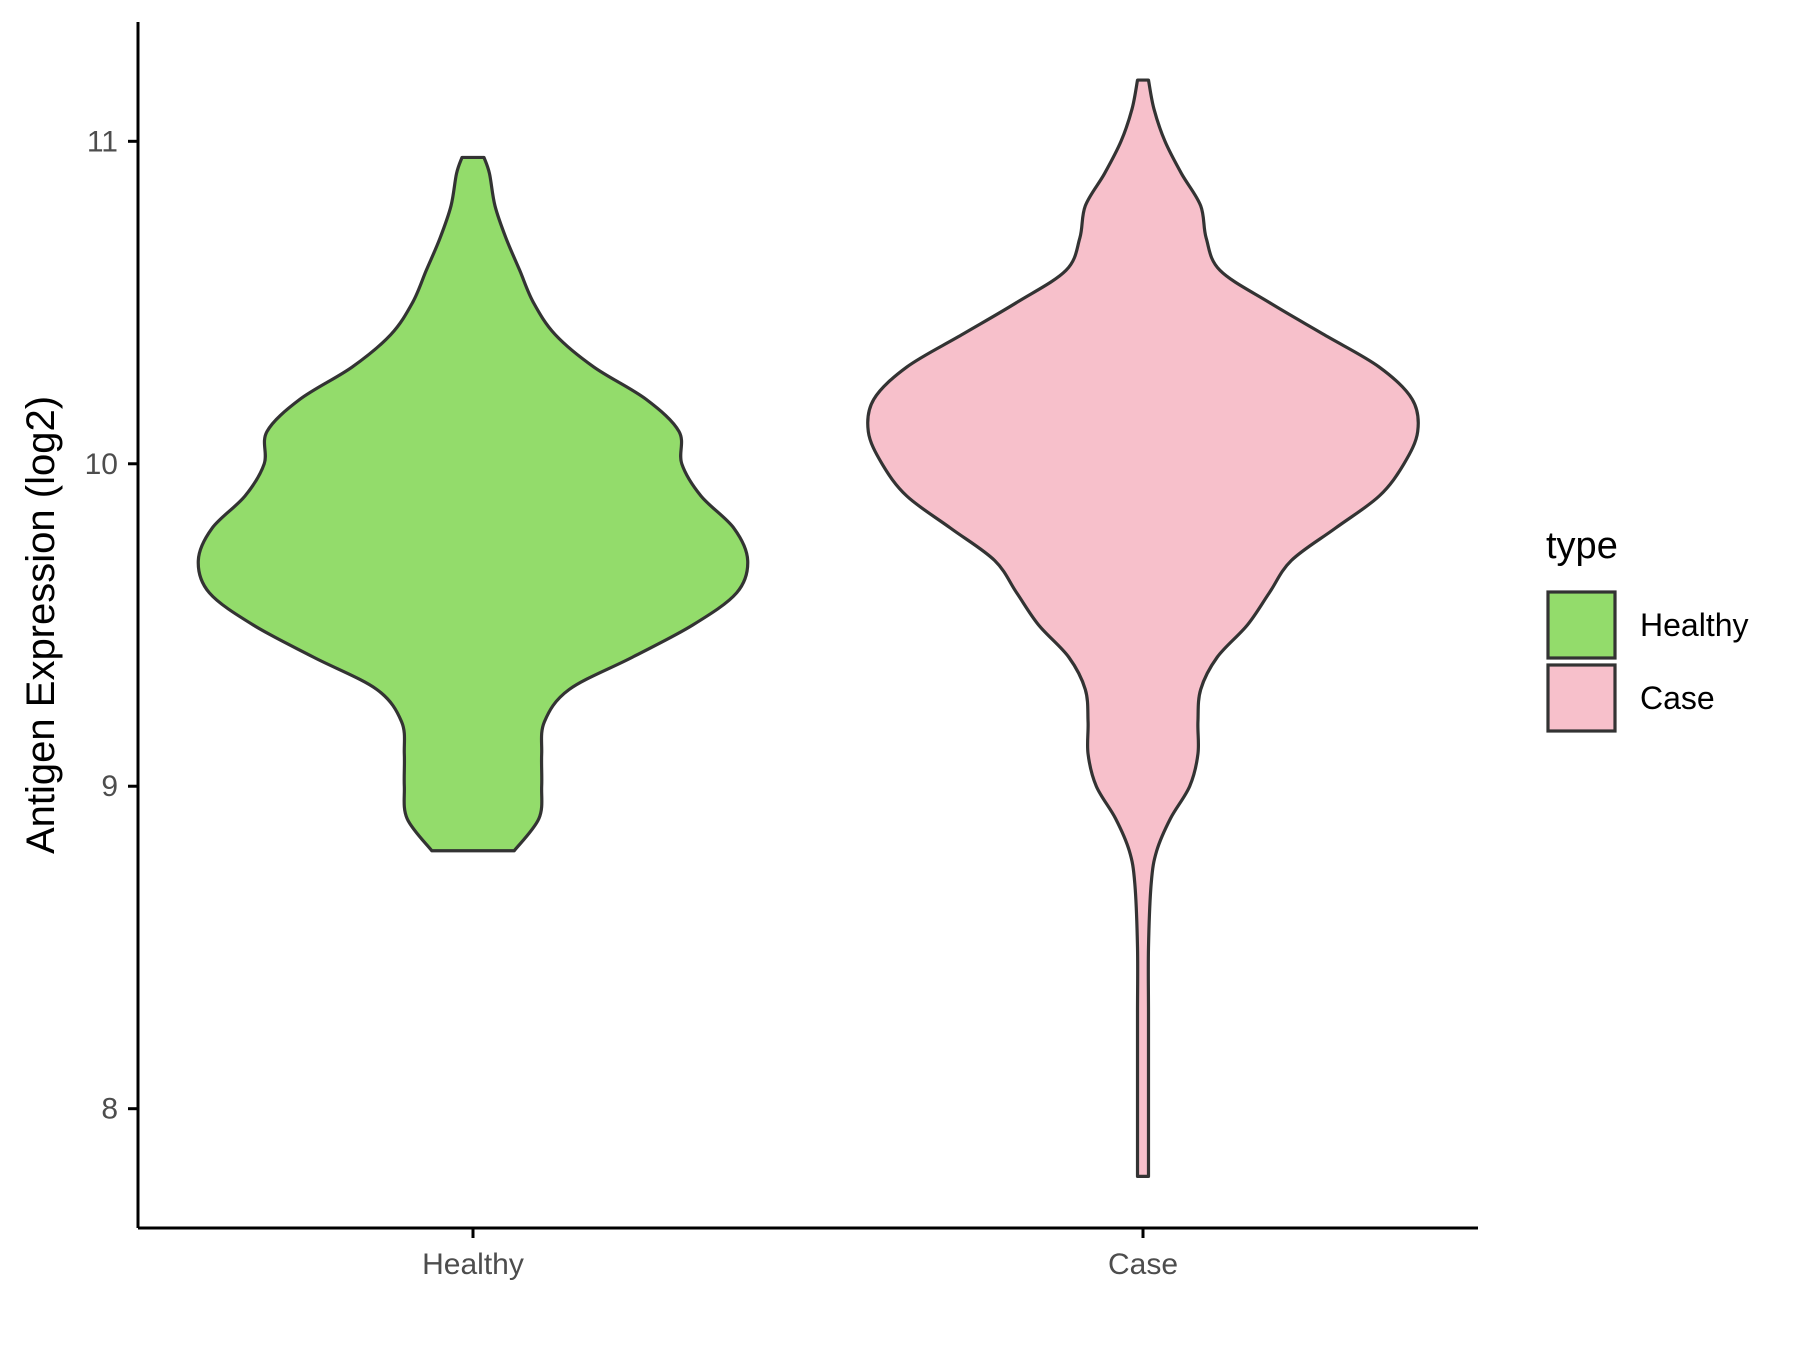 Image resolution: width=1800 pixels, height=1350 pixels. I want to click on legend-key-healthy, so click(1581, 625).